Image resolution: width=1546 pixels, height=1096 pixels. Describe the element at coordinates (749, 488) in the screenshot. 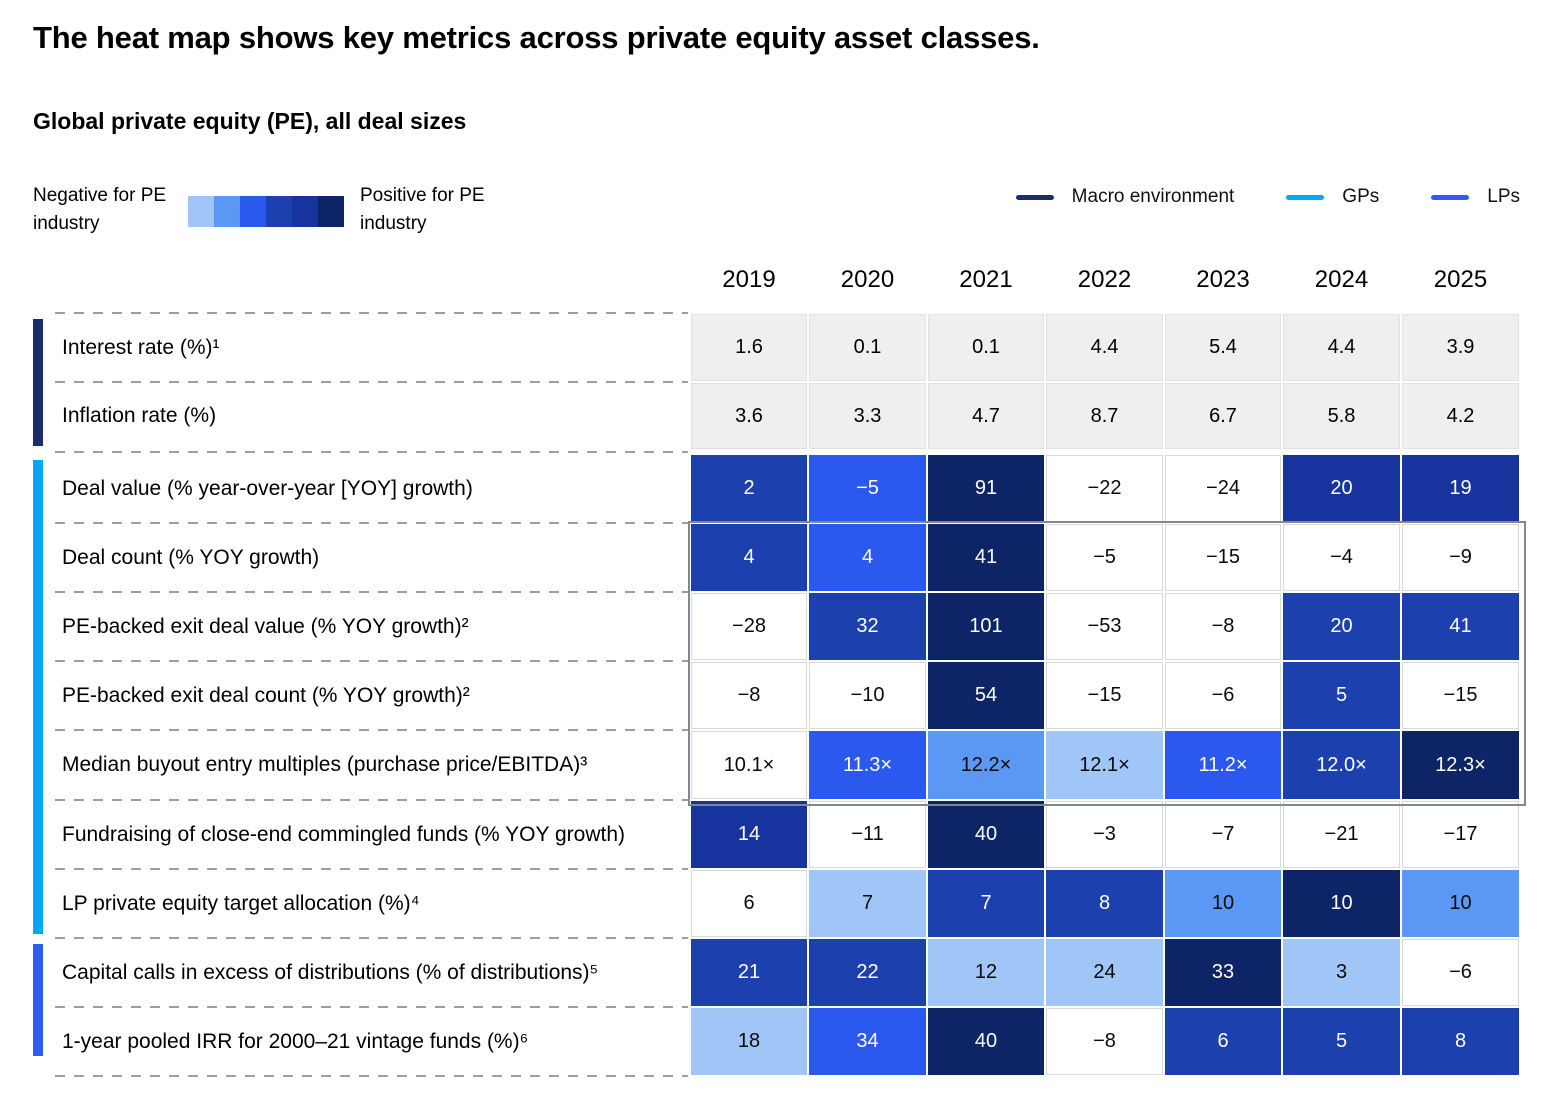

I see `heatmap-cell: 2` at that location.